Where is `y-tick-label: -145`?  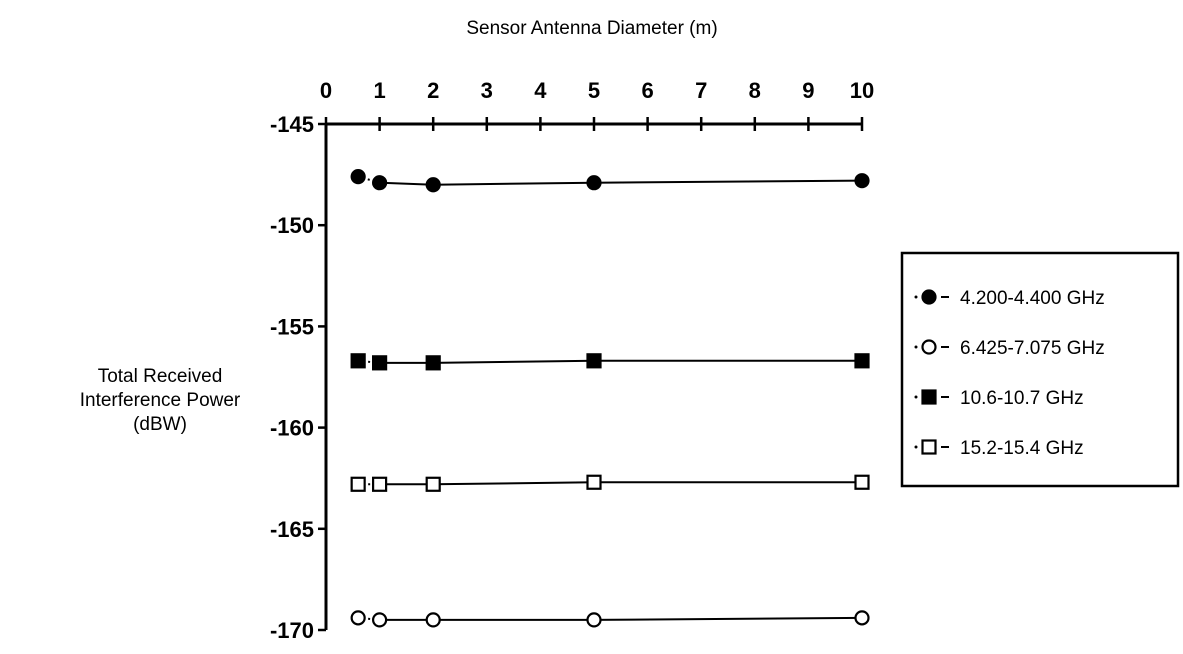 y-tick-label: -145 is located at coordinates (292, 124).